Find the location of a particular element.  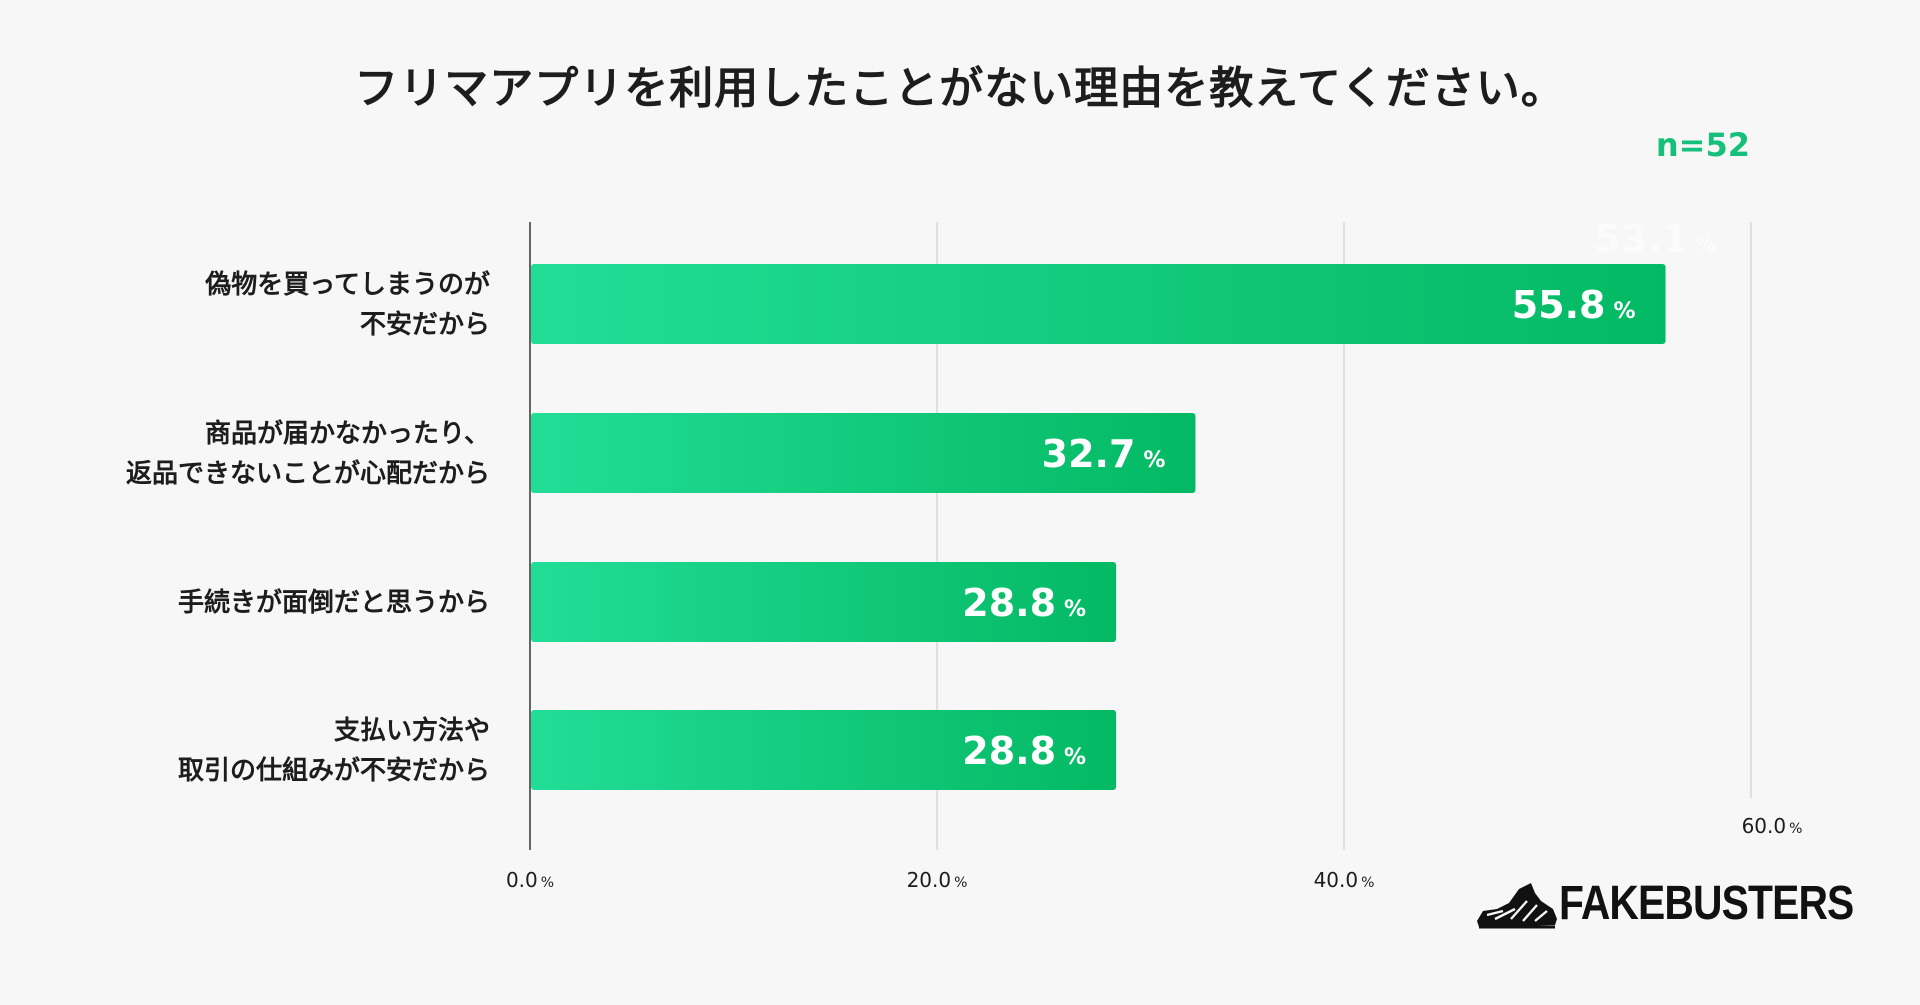

x-tick-label: 0.0% is located at coordinates (530, 880).